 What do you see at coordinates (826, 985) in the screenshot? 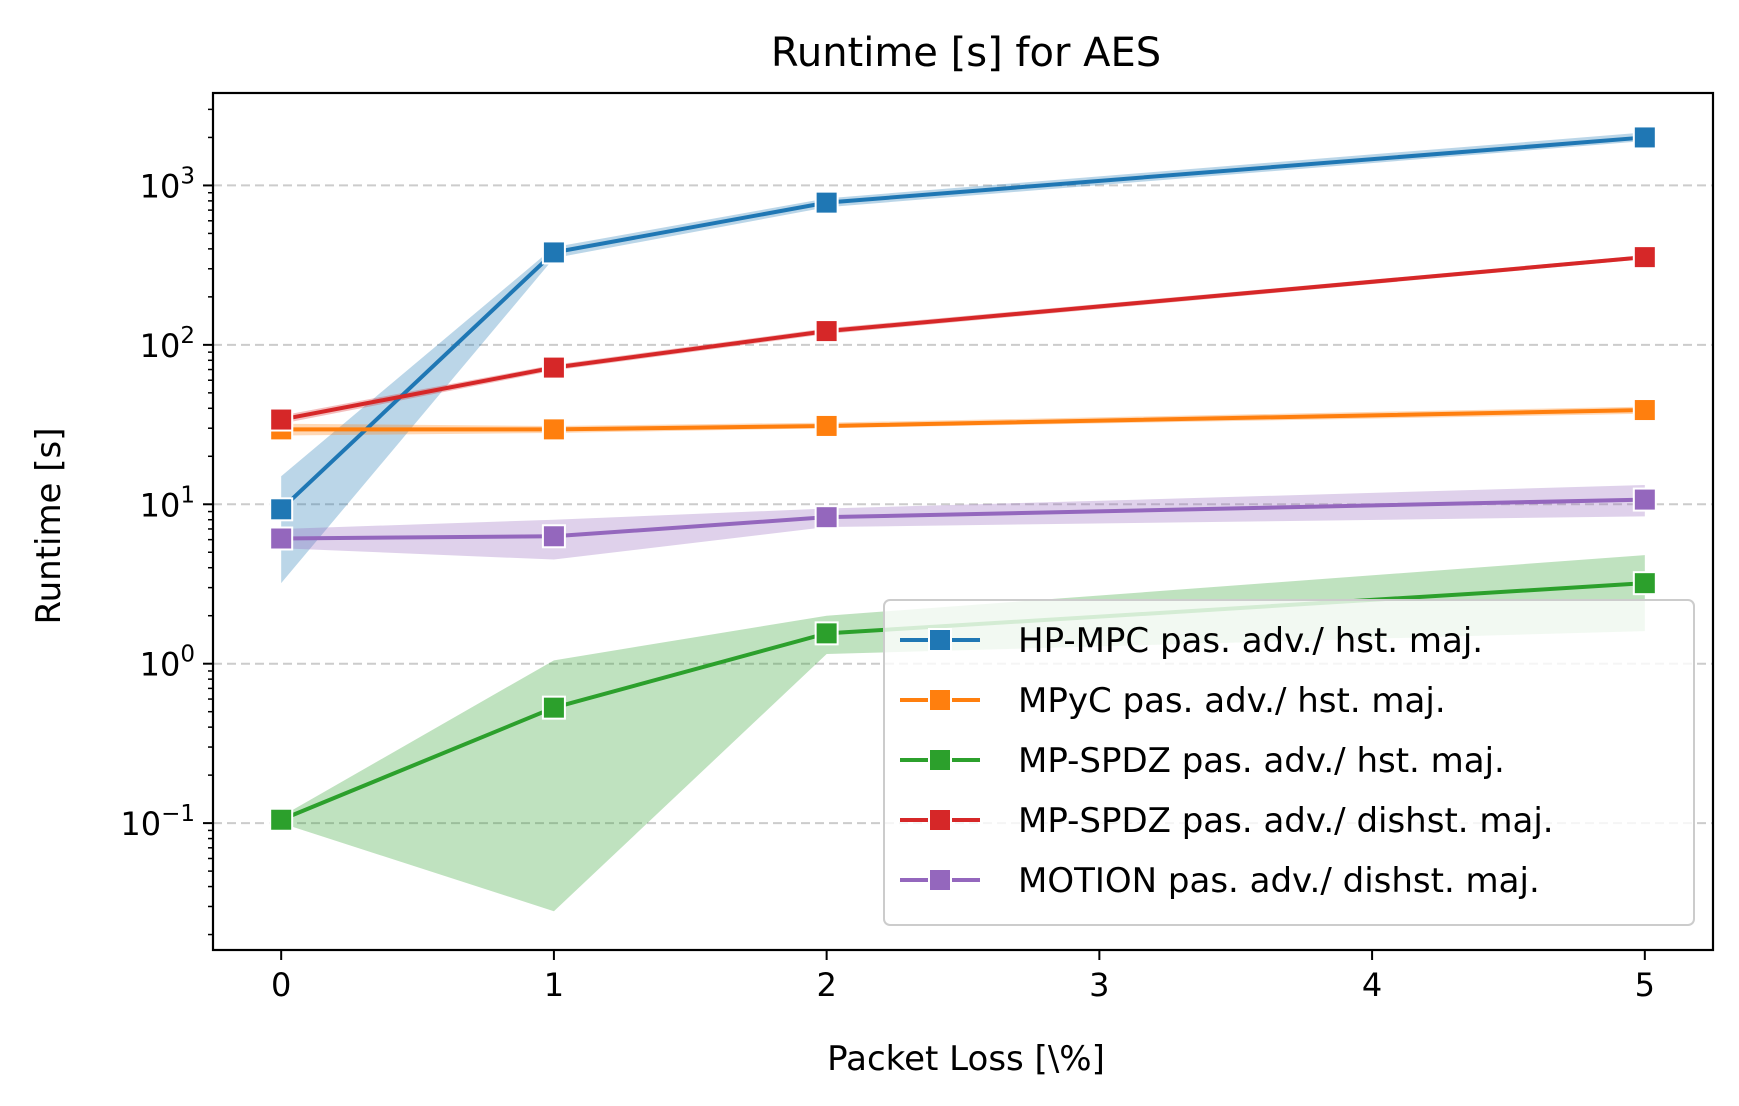
I see `x-tick-label: 2` at bounding box center [826, 985].